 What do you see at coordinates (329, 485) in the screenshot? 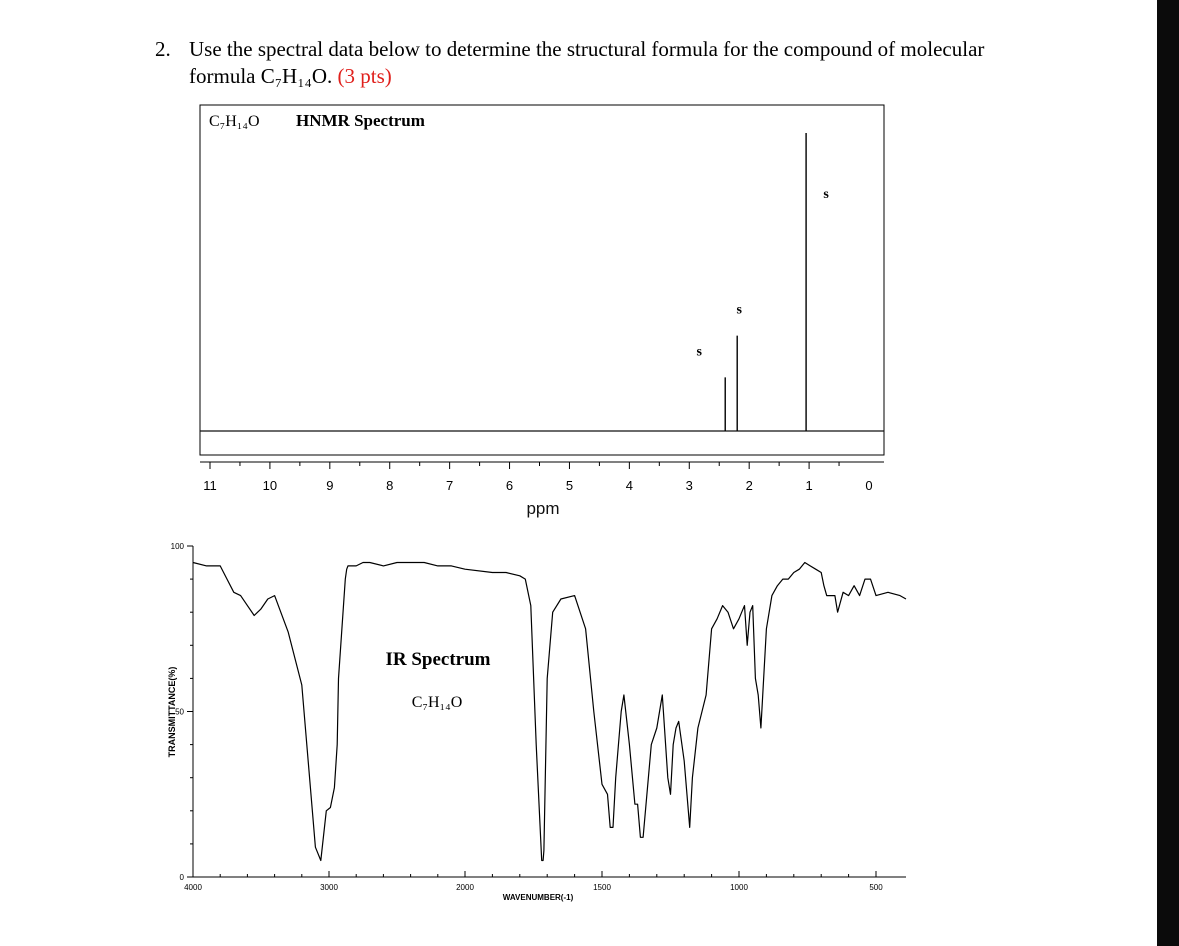
I see `nmr-tick-label: 9` at bounding box center [329, 485].